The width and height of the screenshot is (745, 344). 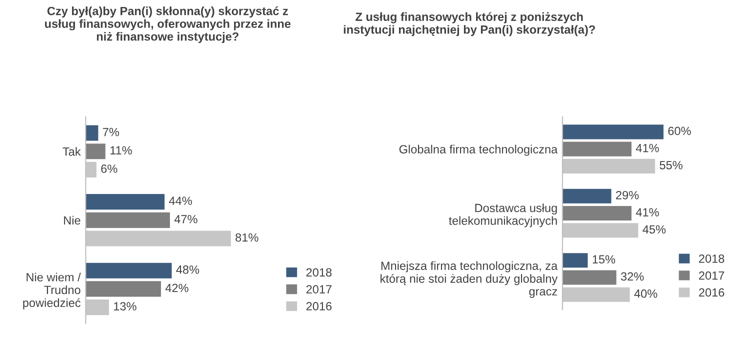 I want to click on data-label: 81%, so click(x=247, y=237).